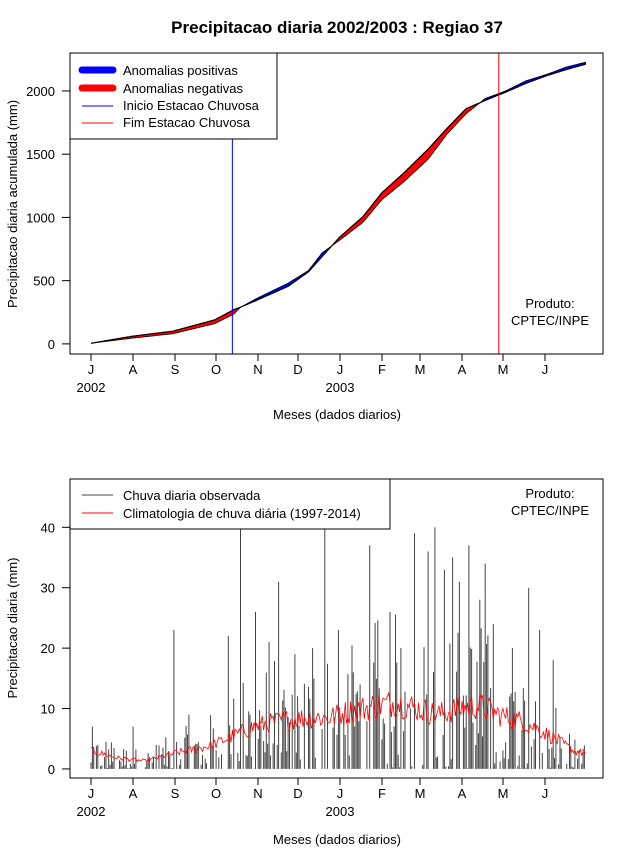  What do you see at coordinates (12, 628) in the screenshot?
I see `panel2-ylabel: Precipitacao diaria (mm)` at bounding box center [12, 628].